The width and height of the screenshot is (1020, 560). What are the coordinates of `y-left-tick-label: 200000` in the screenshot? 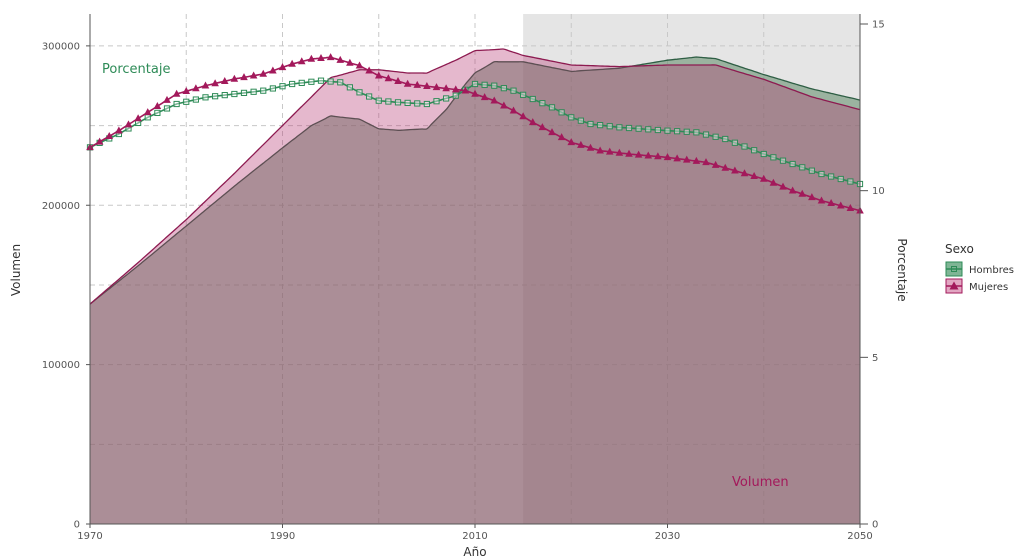 It's located at (61, 206).